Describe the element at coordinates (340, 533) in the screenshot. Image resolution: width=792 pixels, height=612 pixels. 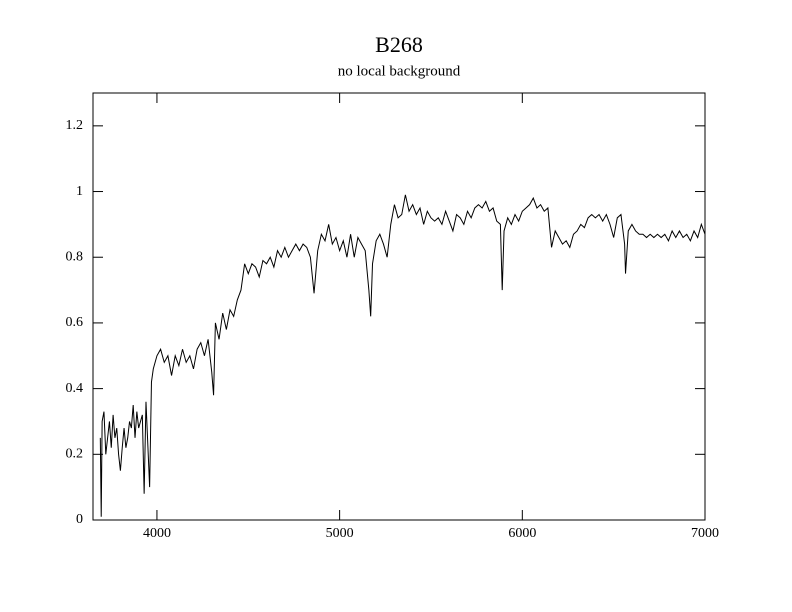
I see `x-tick-label: 5000` at that location.